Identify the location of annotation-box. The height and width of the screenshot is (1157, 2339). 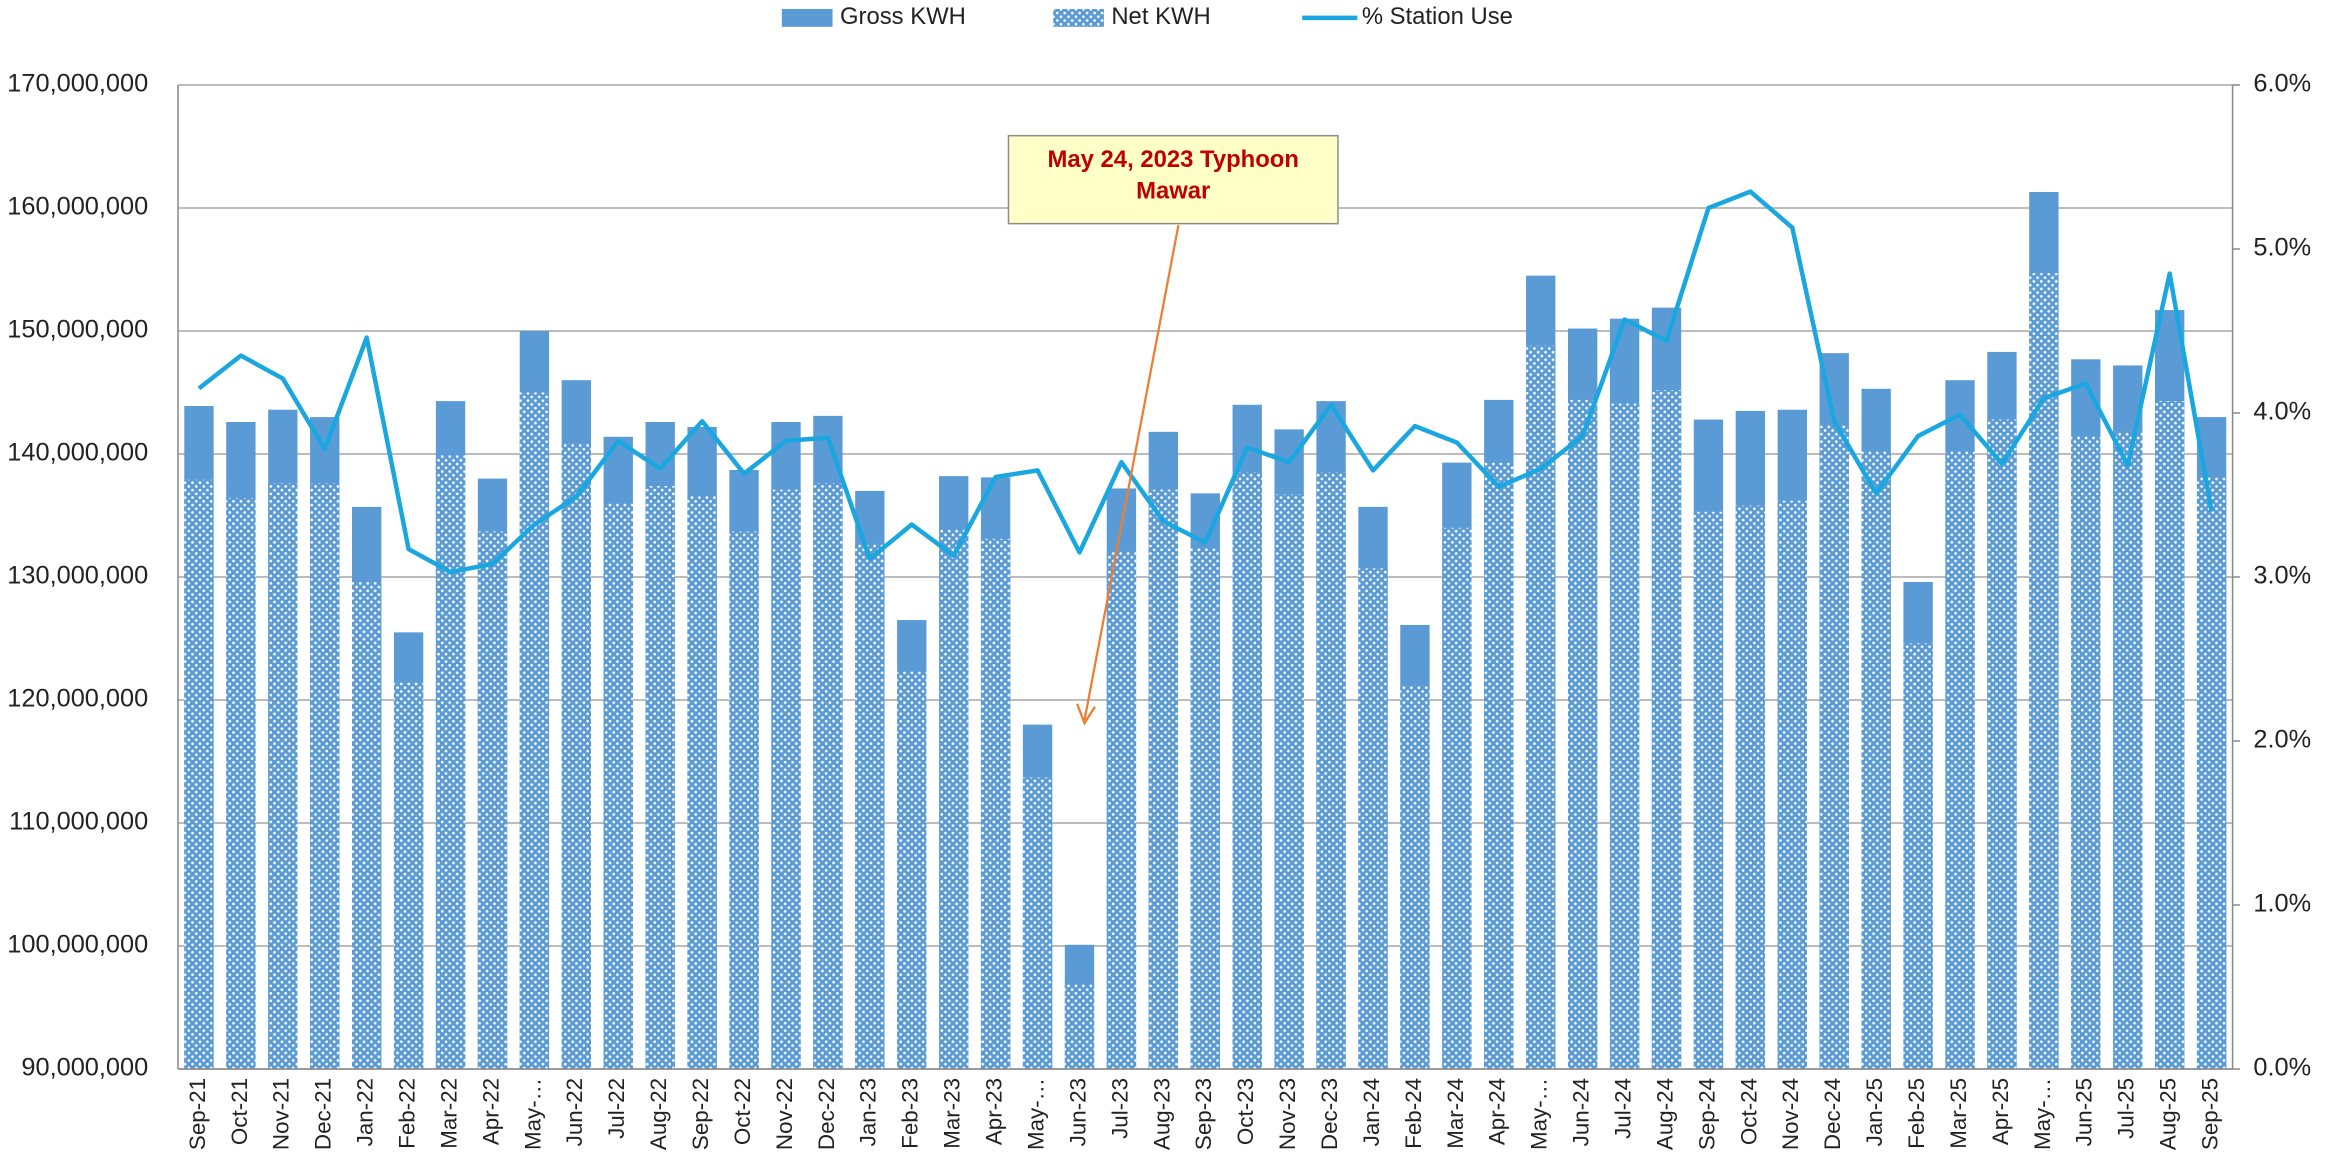
(1173, 179).